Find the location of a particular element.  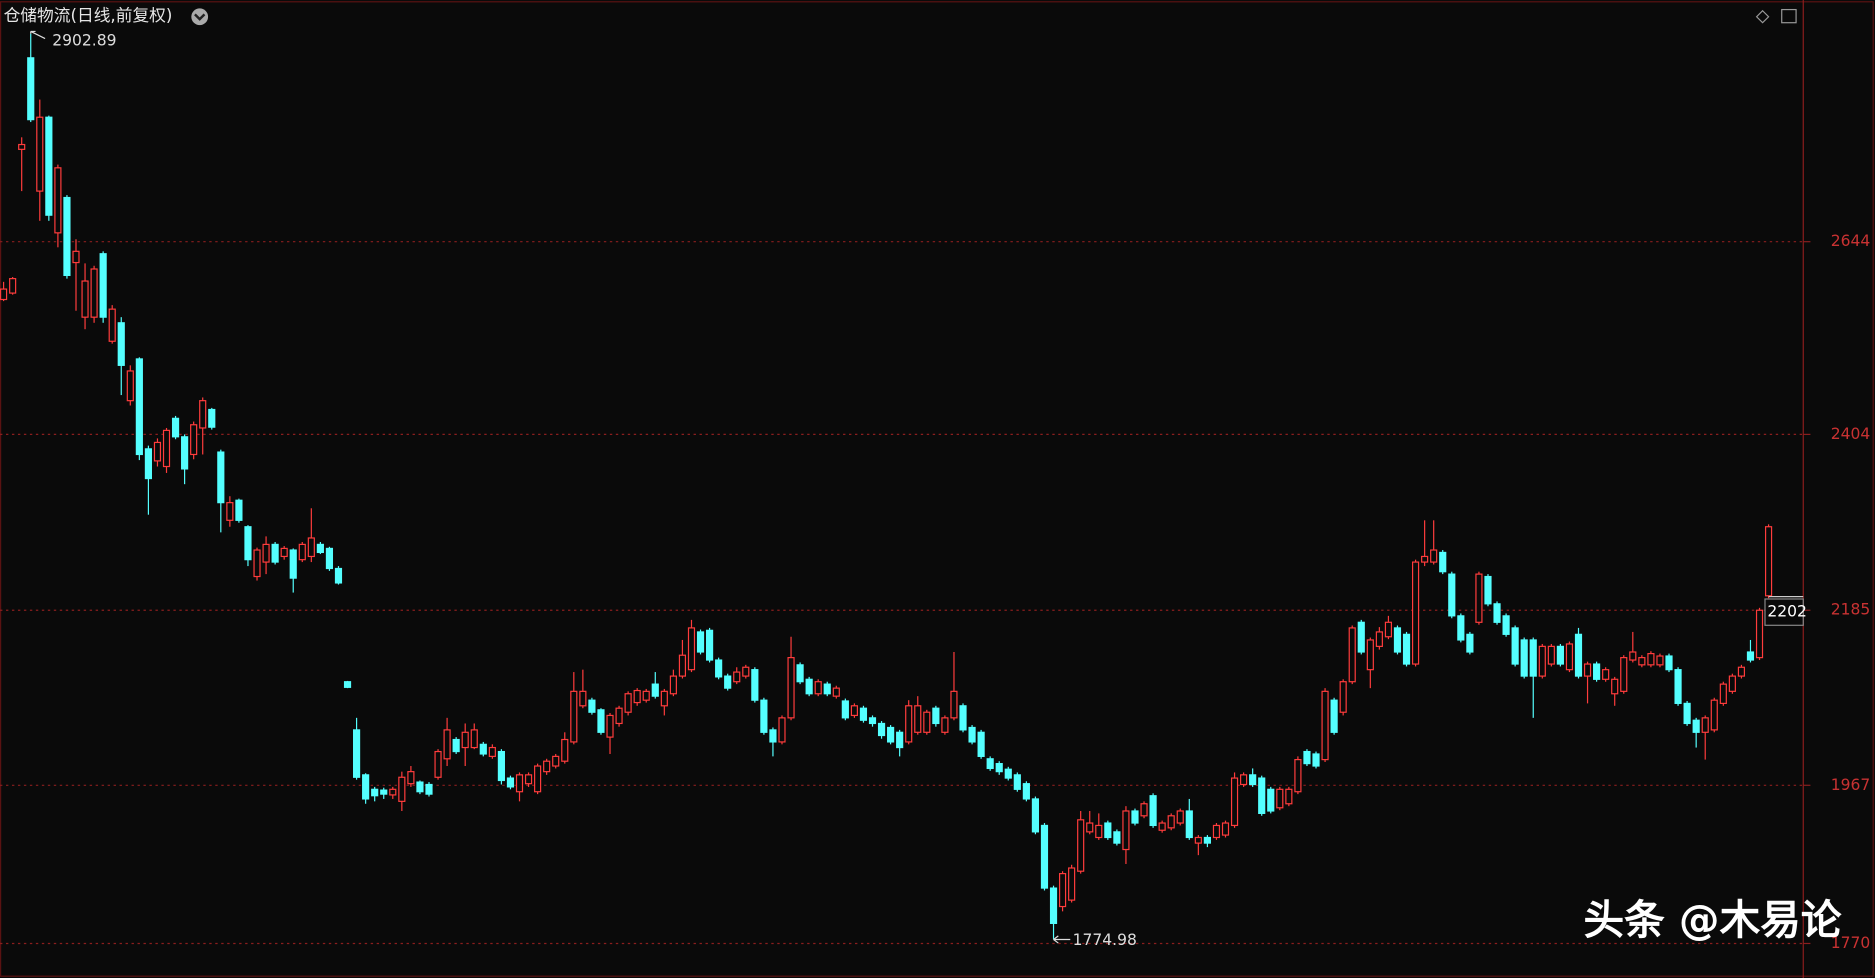

max-marker is located at coordinates (38, 35).